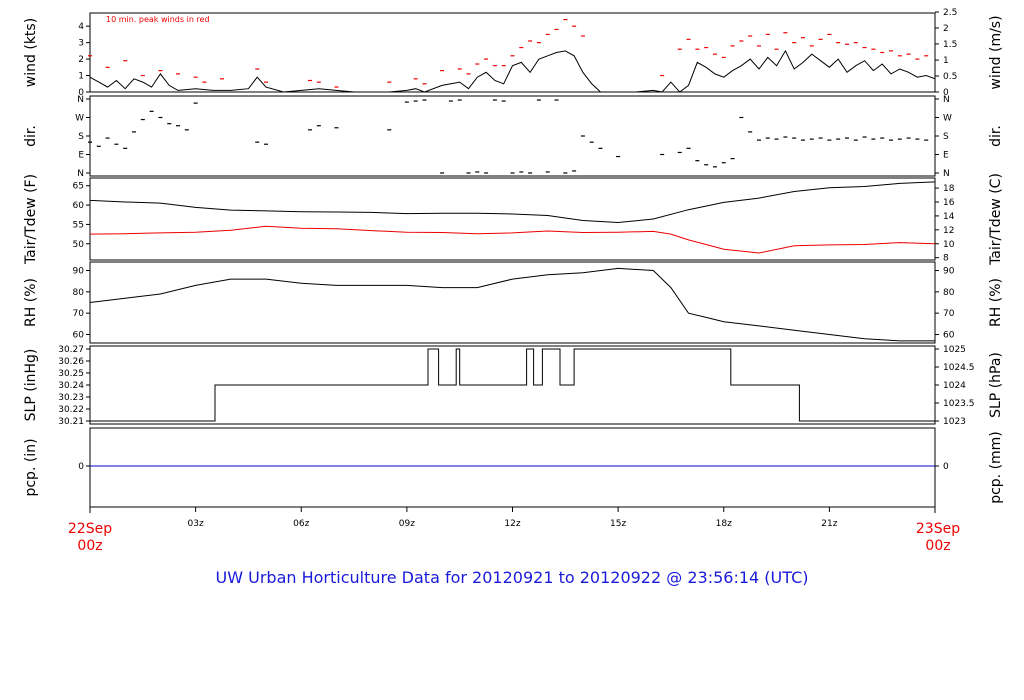 The image size is (1024, 700). Describe the element at coordinates (31, 302) in the screenshot. I see `humidity-ylabel-left: RH (%)` at that location.